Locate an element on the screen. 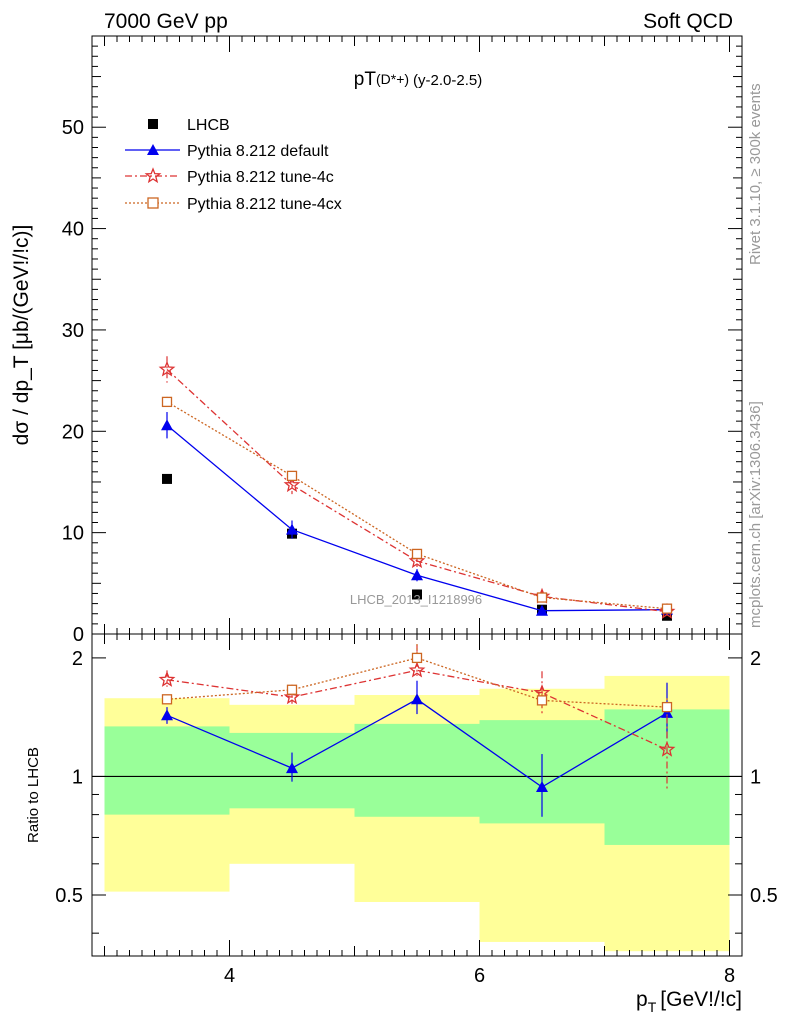 Image resolution: width=786 pixels, height=1029 pixels. legend-entry-lhcb: LHCB is located at coordinates (189, 125).